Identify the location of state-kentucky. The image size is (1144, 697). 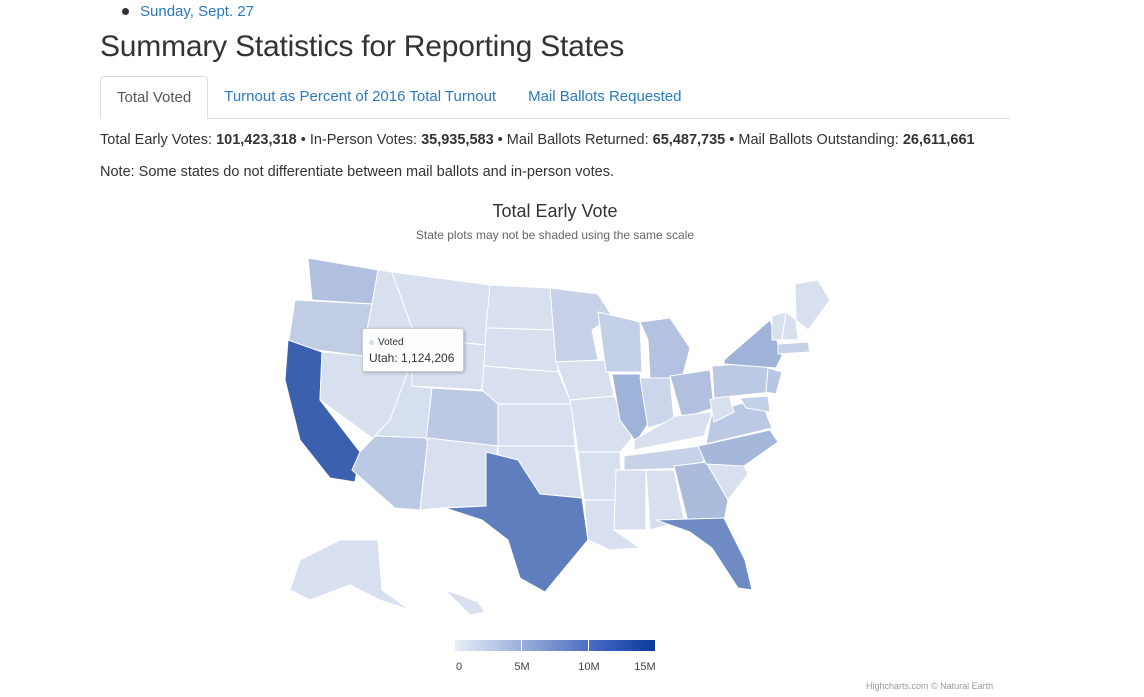
(673, 431).